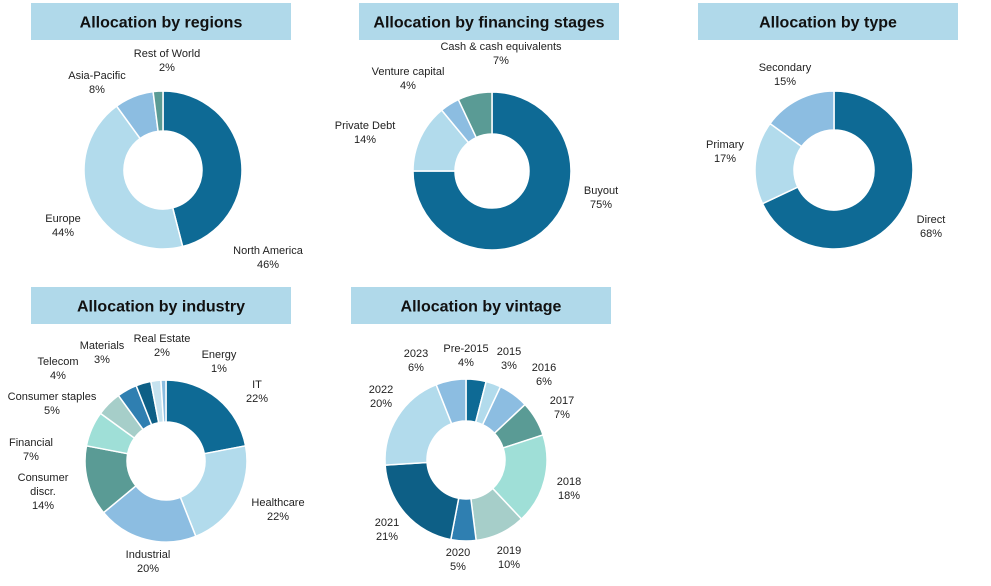 The width and height of the screenshot is (991, 586). Describe the element at coordinates (102, 346) in the screenshot. I see `slice-category-label: Materials` at that location.